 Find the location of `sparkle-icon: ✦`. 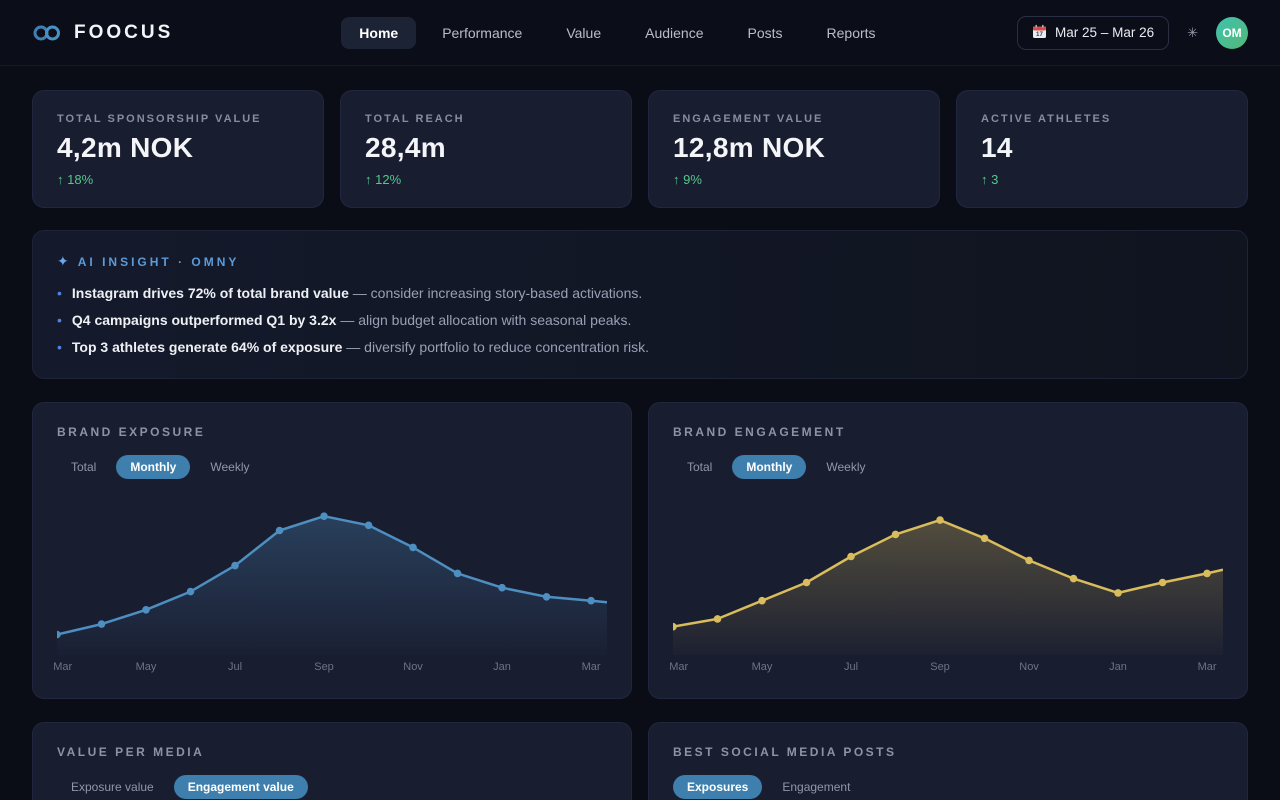

sparkle-icon: ✦ is located at coordinates (63, 261).